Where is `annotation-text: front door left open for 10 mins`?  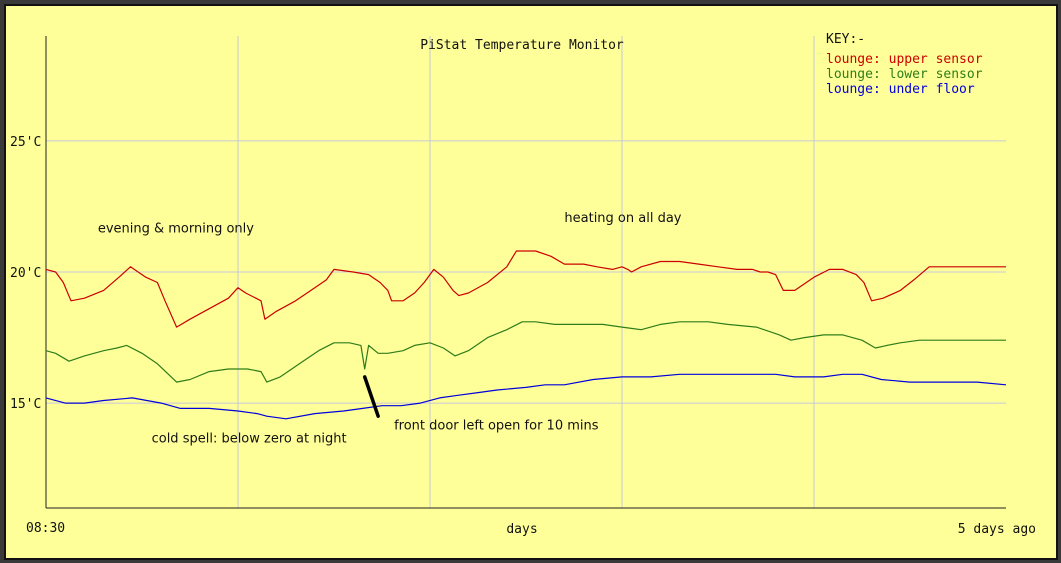
annotation-text: front door left open for 10 mins is located at coordinates (496, 425).